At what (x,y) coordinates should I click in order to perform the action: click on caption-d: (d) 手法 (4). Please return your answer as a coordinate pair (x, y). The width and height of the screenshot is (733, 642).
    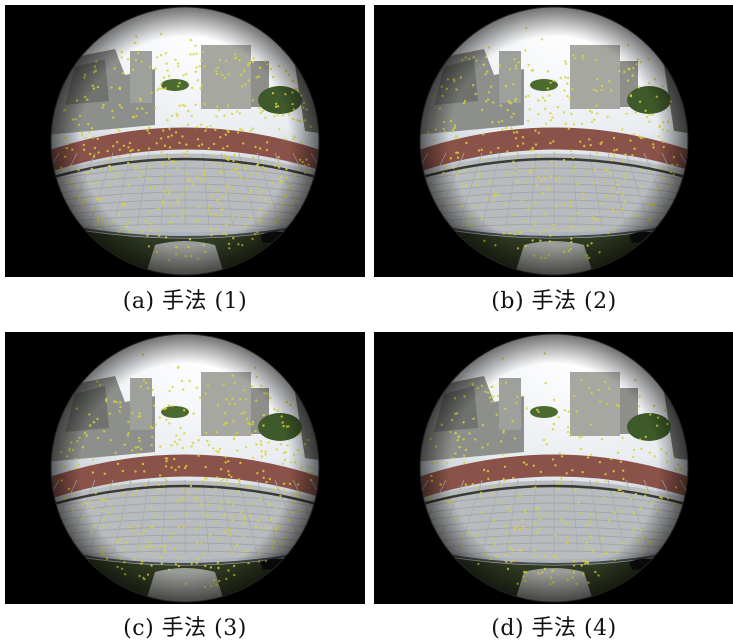
    Looking at the image, I should click on (554, 628).